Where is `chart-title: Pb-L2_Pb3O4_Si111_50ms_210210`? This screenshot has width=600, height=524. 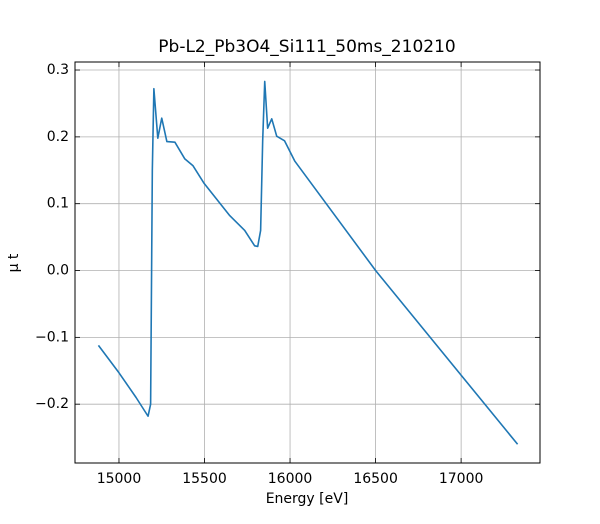
chart-title: Pb-L2_Pb3O4_Si111_50ms_210210 is located at coordinates (306, 47).